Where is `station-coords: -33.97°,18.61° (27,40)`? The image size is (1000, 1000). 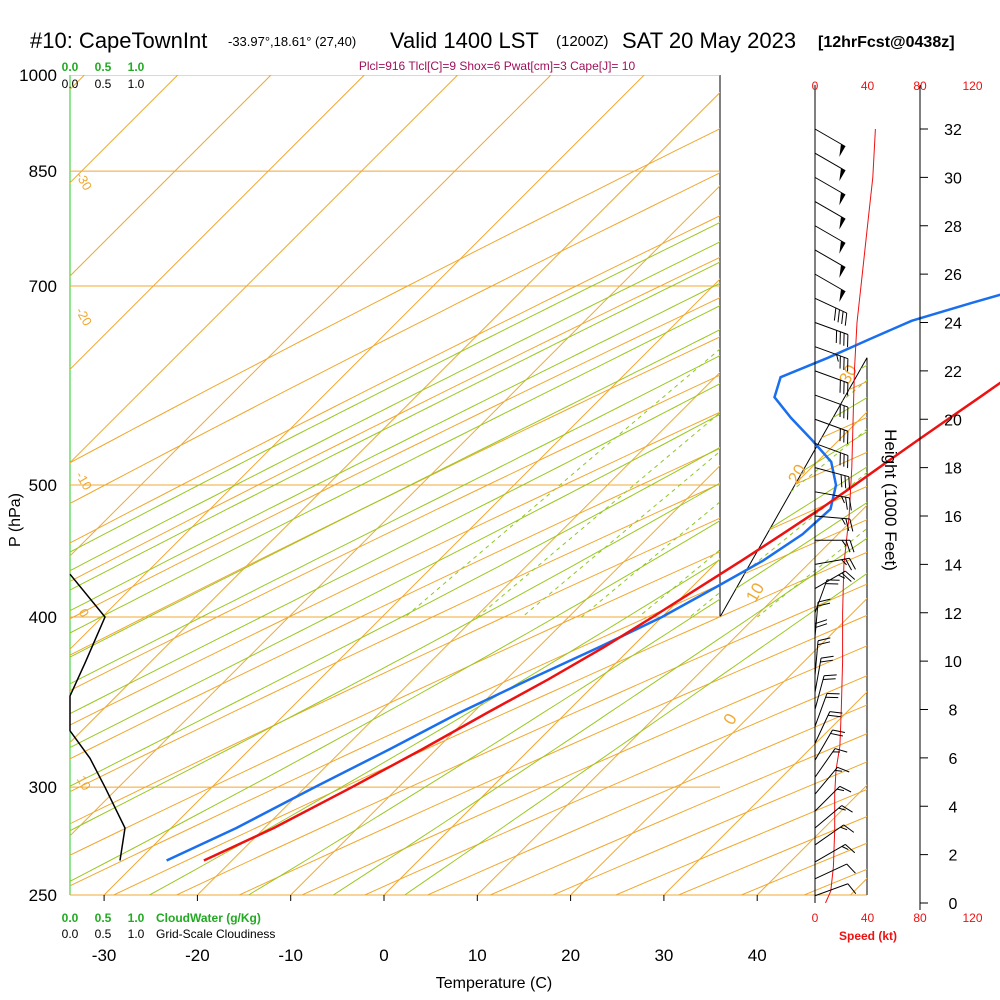
station-coords: -33.97°,18.61° (27,40) is located at coordinates (292, 41).